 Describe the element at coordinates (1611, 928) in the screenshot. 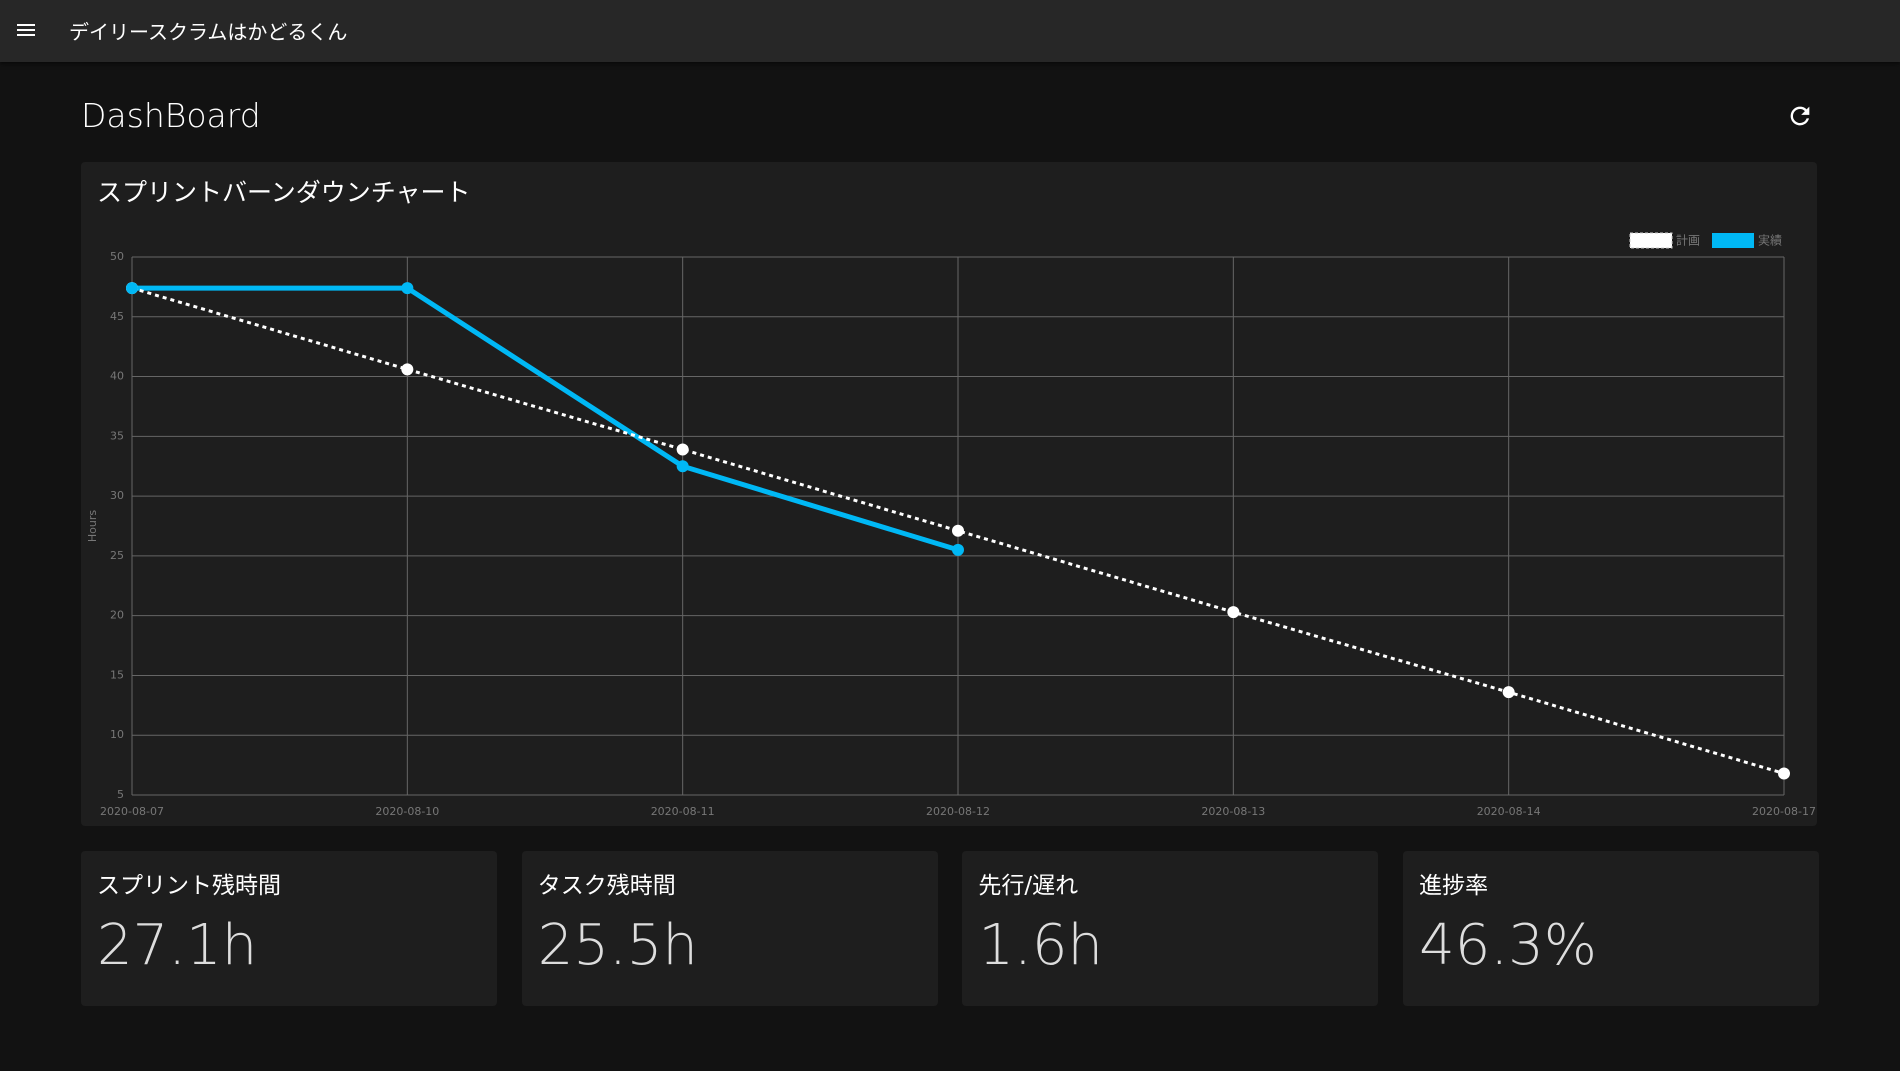

I see `stat-card: 進捗率 46.3%` at that location.